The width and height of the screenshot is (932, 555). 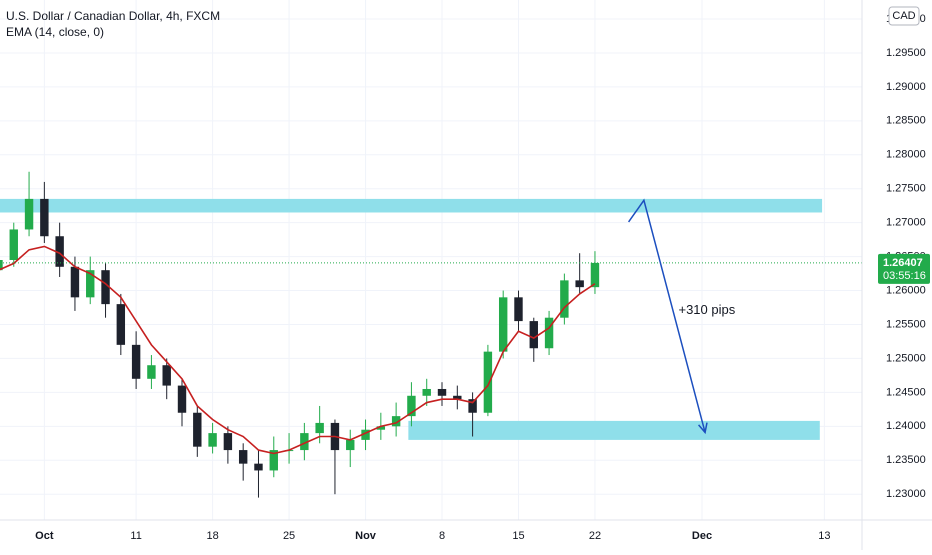 I want to click on arrow-head, so click(x=703, y=428).